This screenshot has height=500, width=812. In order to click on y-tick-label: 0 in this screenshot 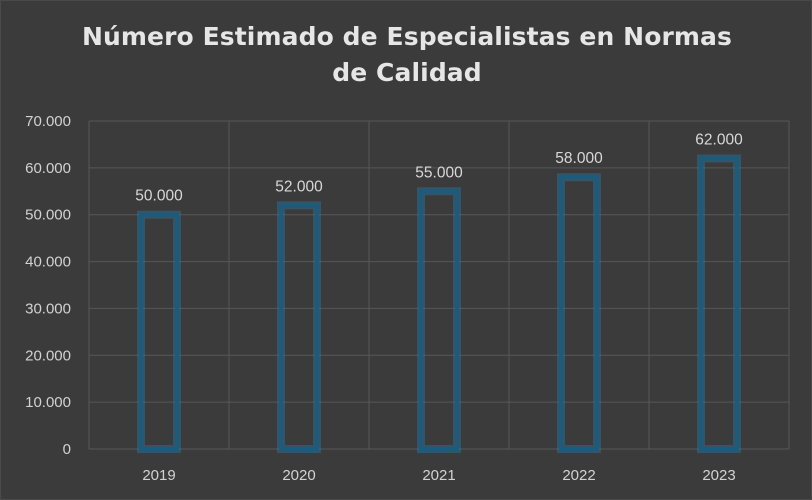, I will do `click(67, 449)`.